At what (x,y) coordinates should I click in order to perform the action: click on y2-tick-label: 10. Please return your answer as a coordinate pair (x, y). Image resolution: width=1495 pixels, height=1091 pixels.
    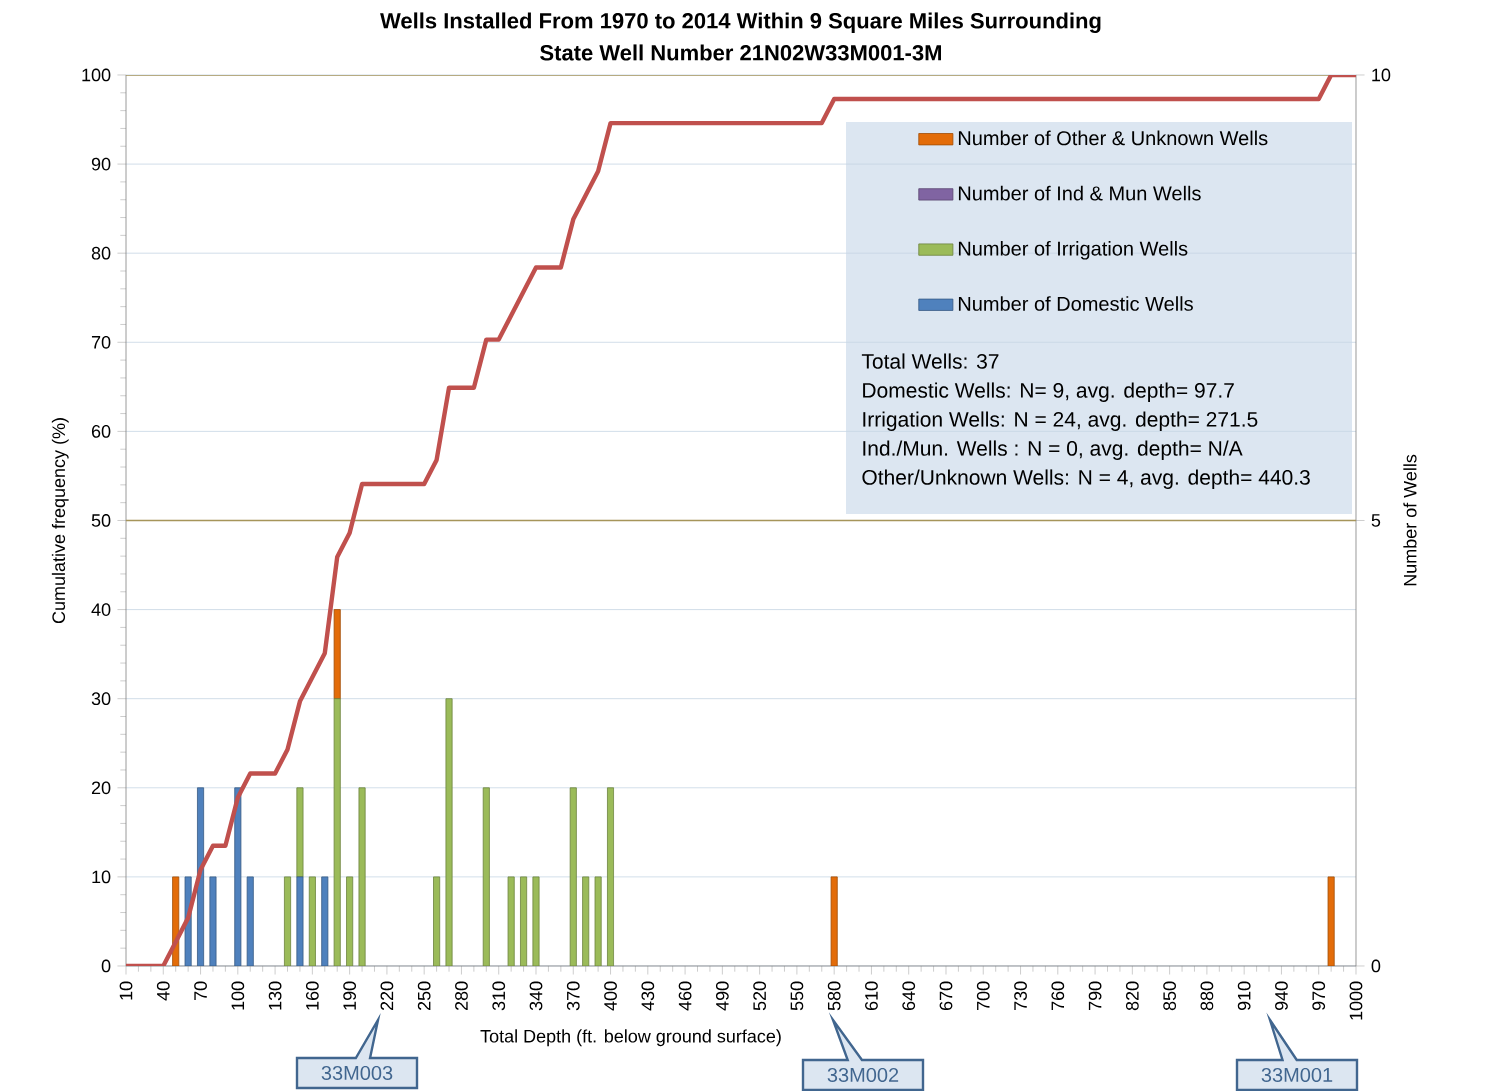
    Looking at the image, I should click on (1381, 75).